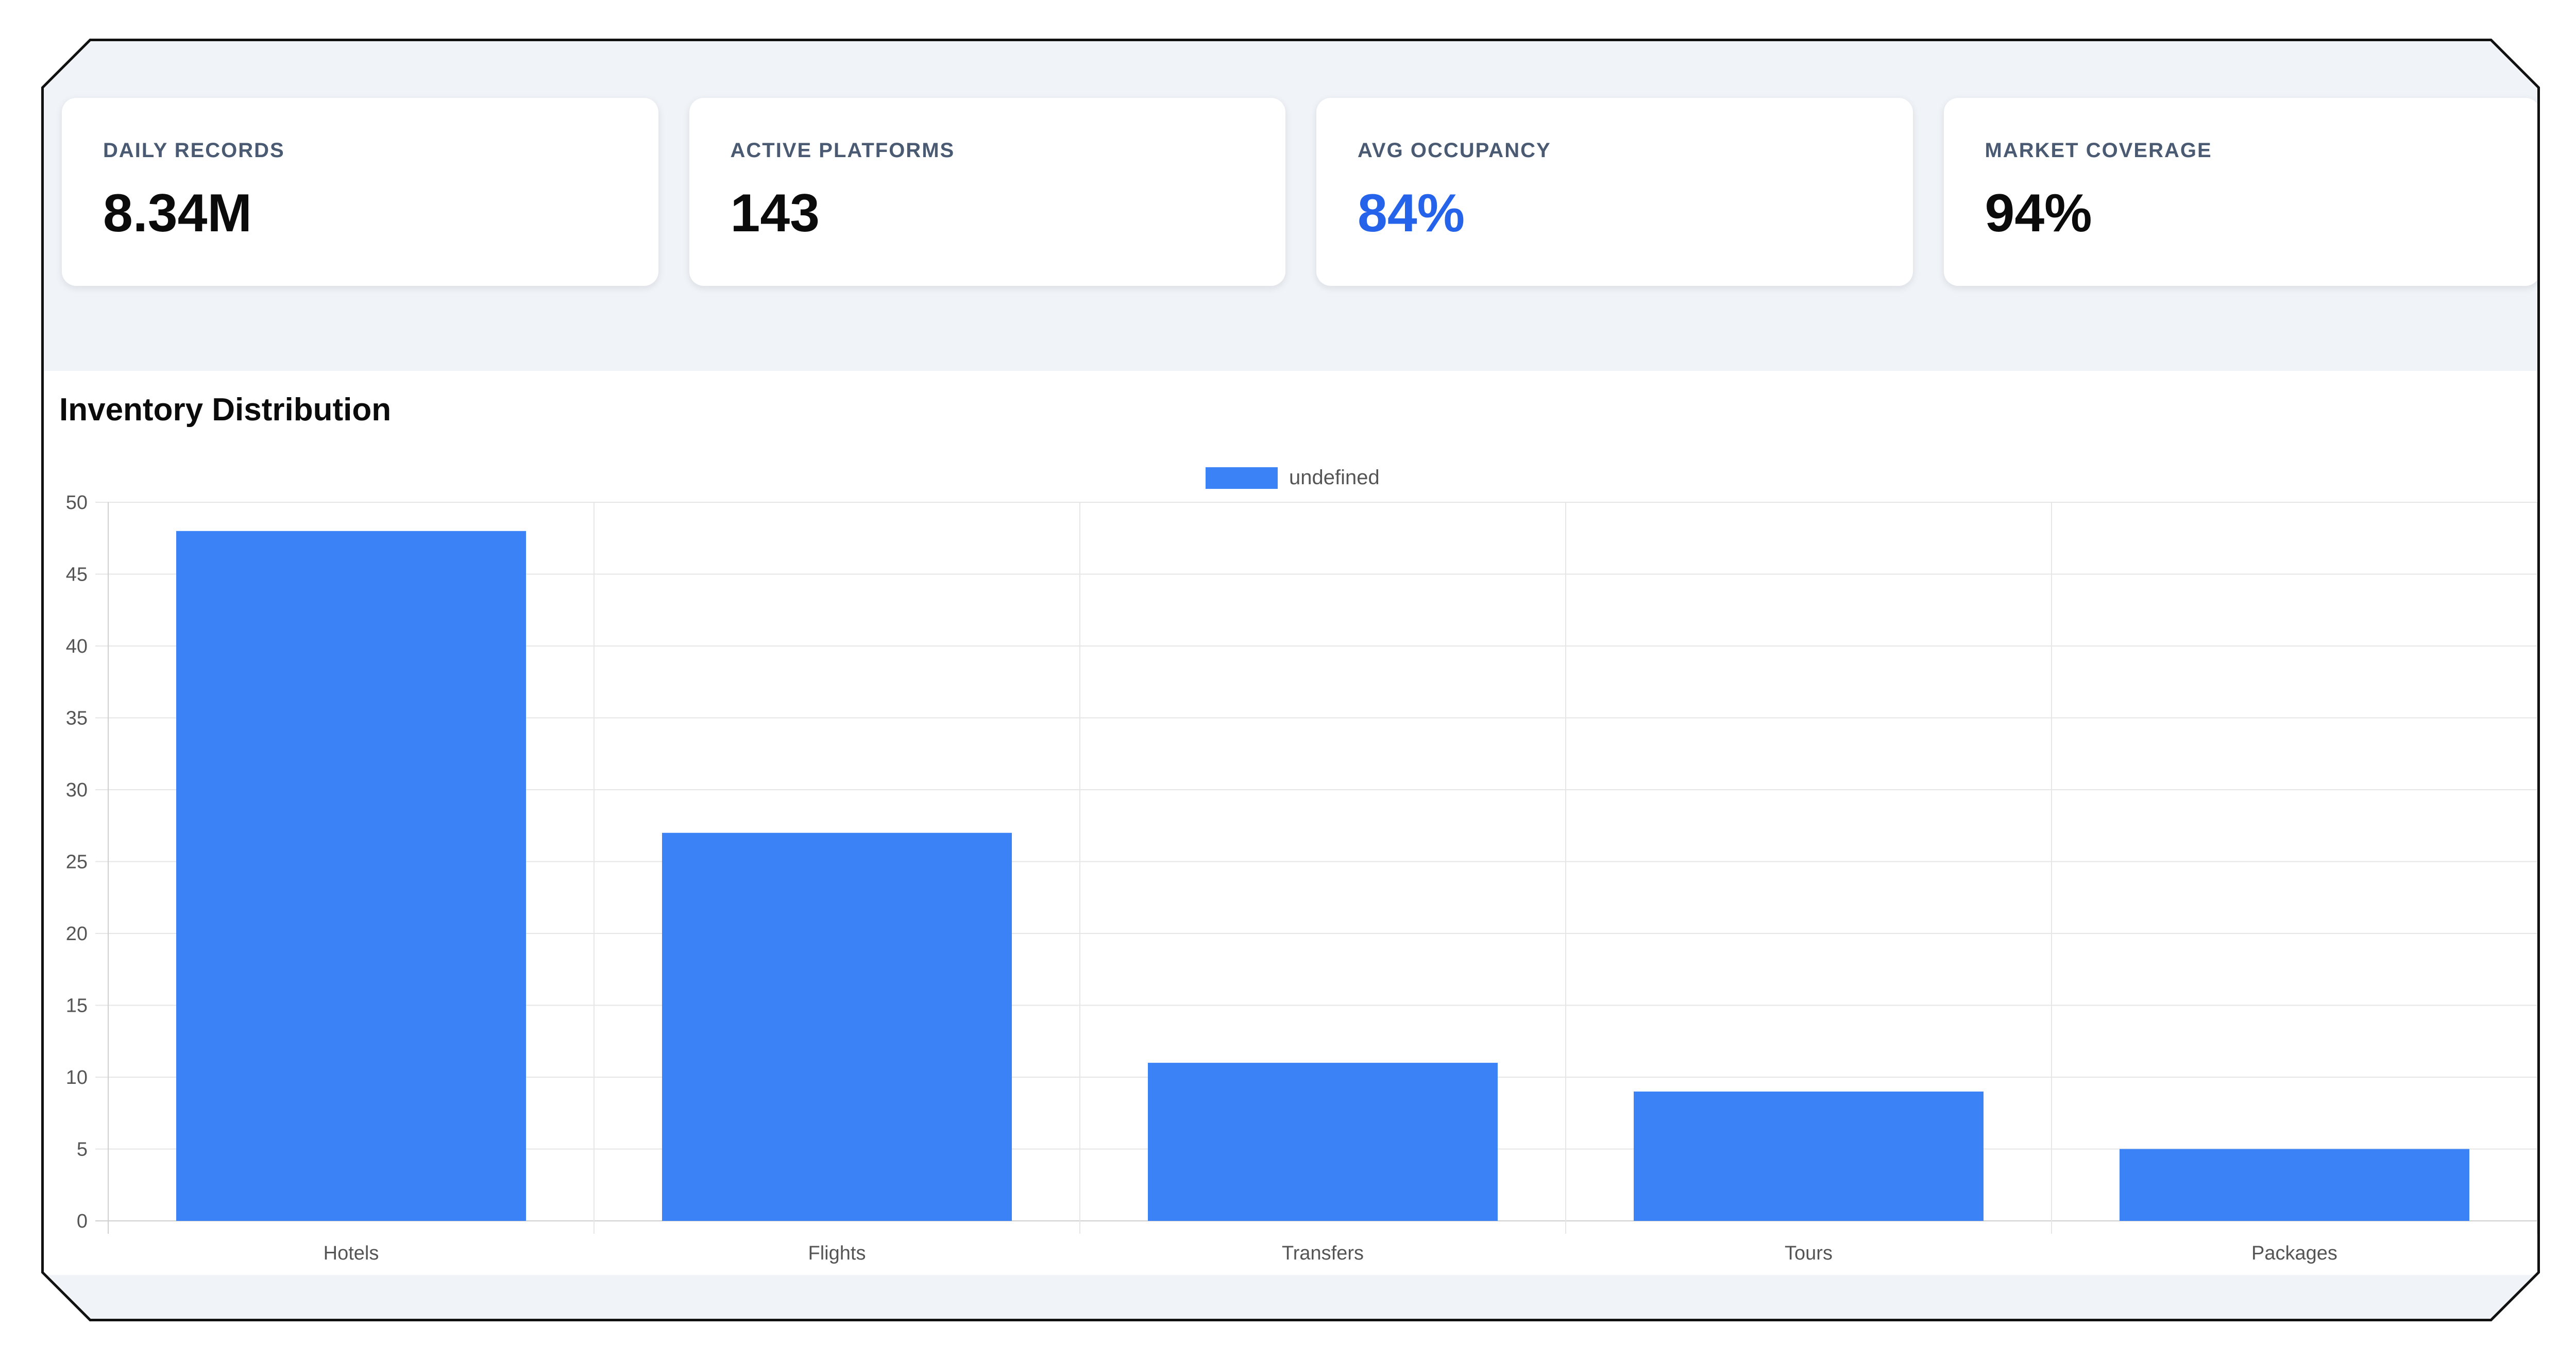 This screenshot has width=2576, height=1361. Describe the element at coordinates (177, 213) in the screenshot. I see `stat-value: 8.34M` at that location.